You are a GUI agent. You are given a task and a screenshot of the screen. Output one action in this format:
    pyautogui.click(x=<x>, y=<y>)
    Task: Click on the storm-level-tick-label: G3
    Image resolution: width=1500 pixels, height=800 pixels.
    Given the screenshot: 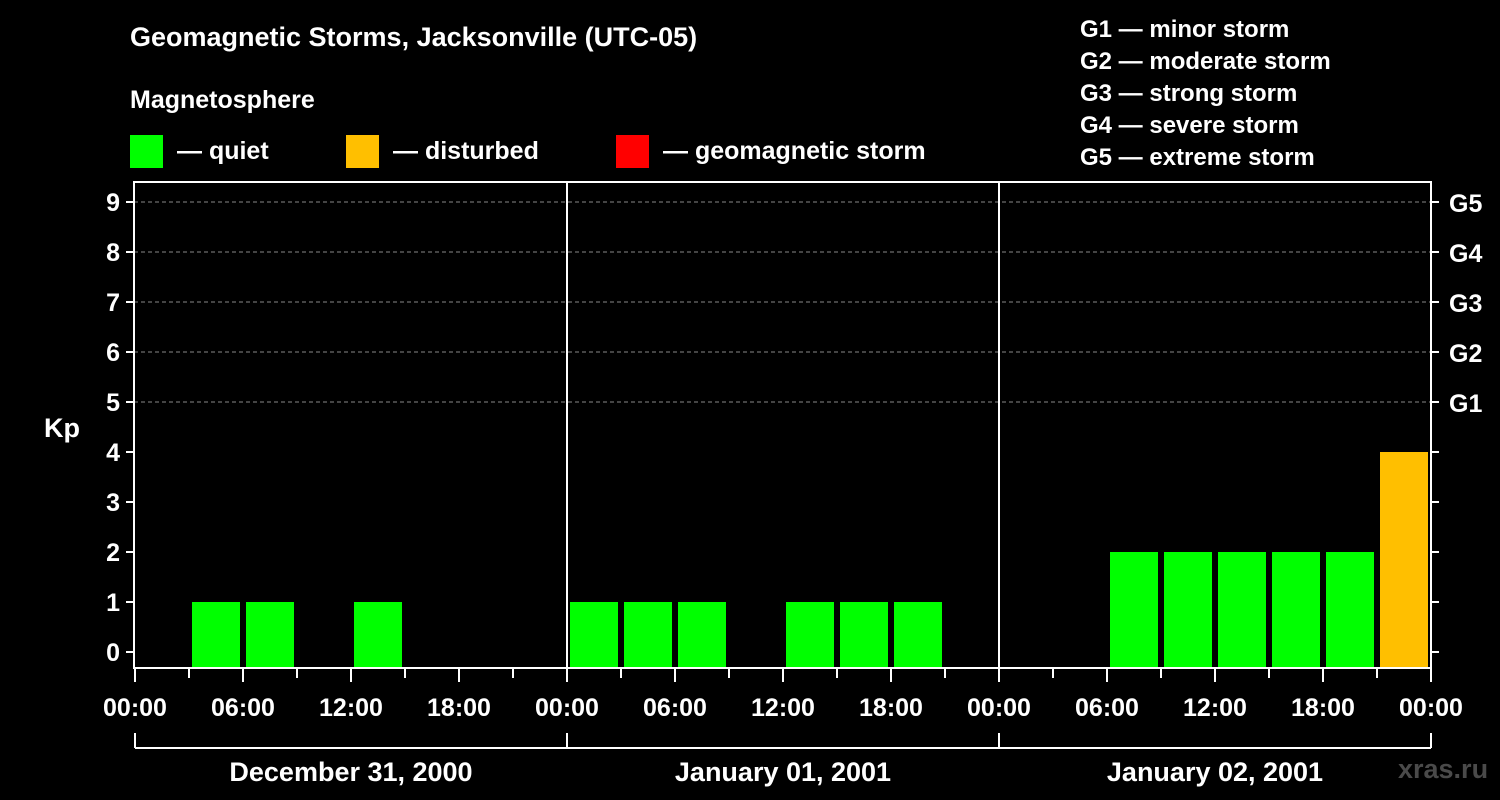 What is the action you would take?
    pyautogui.click(x=1465, y=304)
    